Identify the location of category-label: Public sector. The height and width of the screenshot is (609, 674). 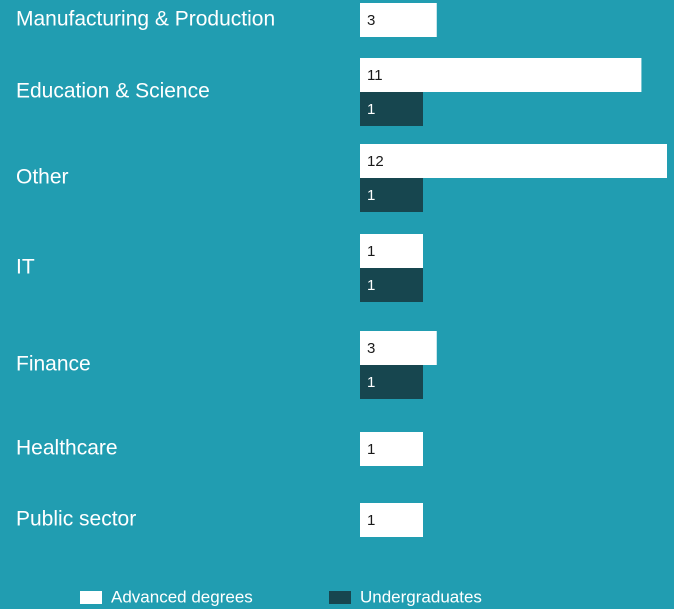
(76, 519).